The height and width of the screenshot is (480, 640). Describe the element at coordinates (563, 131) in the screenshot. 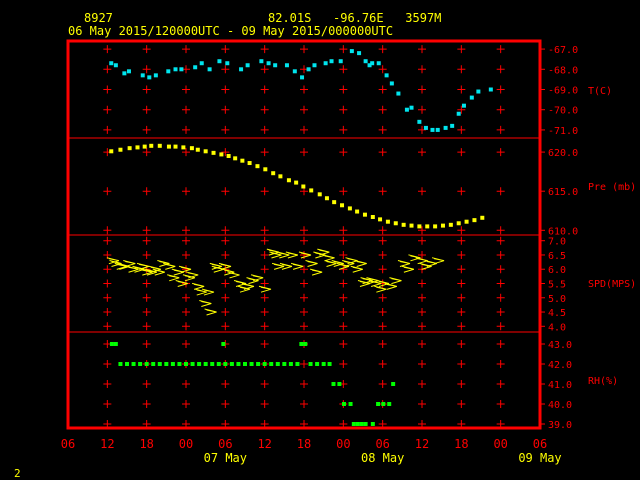

I see `temperature-y-tick-label: -71.0` at that location.